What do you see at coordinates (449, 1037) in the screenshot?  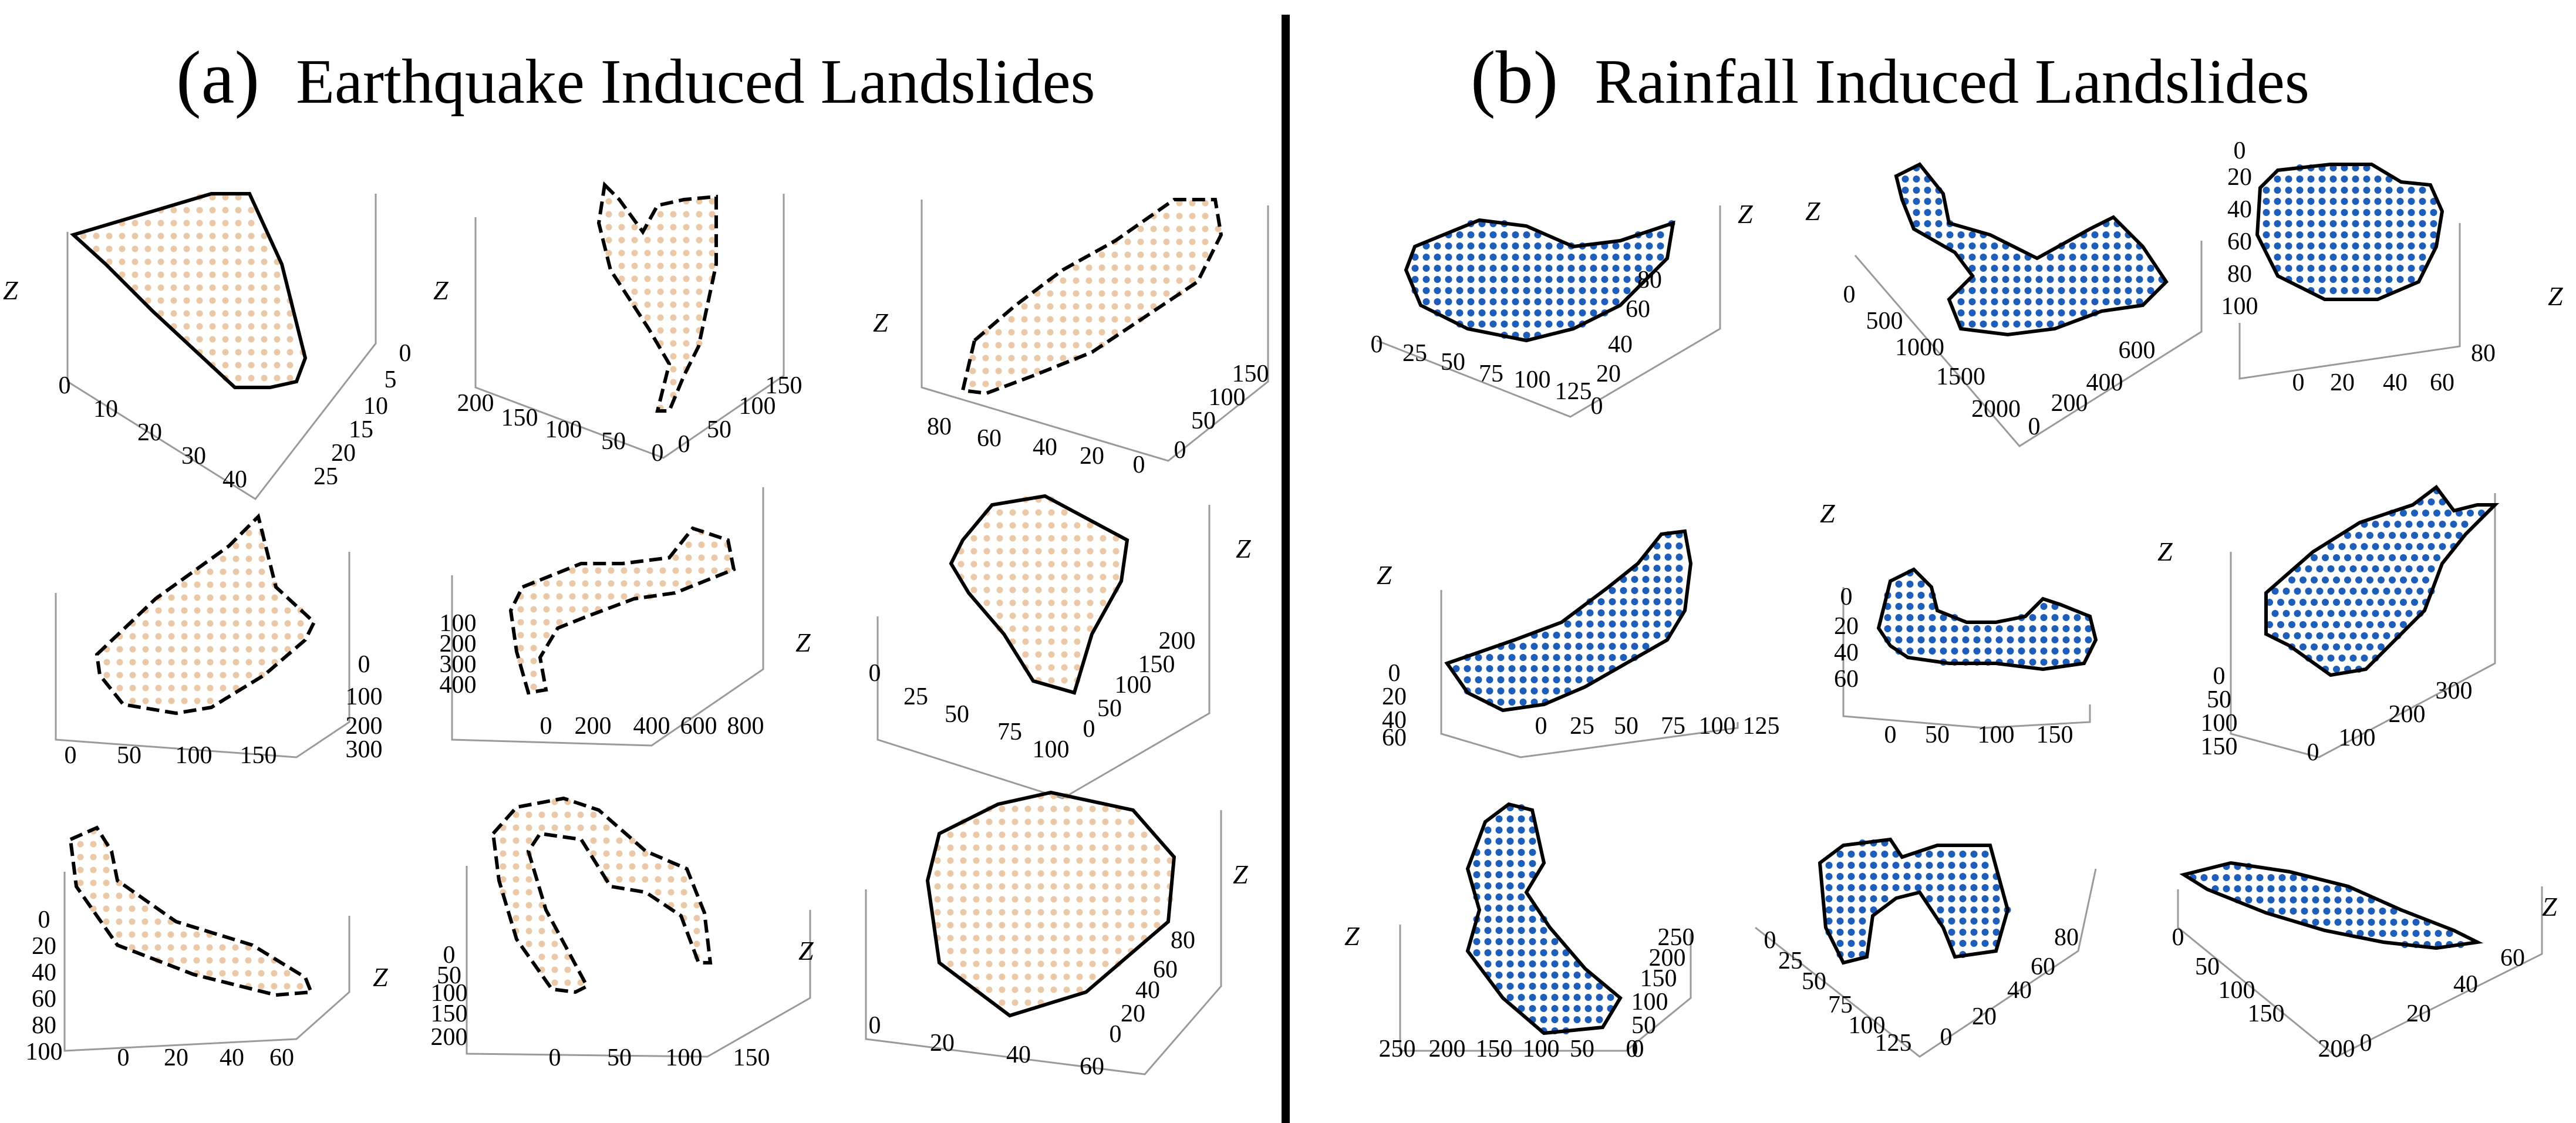 I see `y-tick-label: 200` at bounding box center [449, 1037].